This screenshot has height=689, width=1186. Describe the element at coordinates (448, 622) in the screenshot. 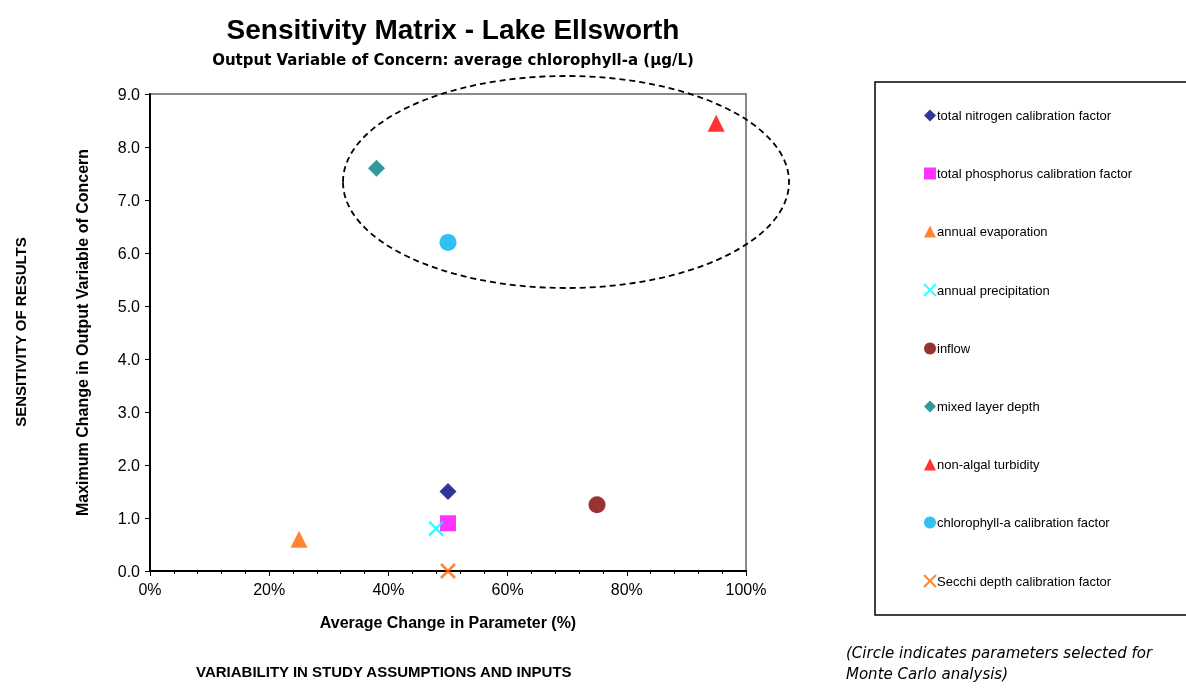

I see `x-axis-title: Average Change in Parameter (%)` at that location.